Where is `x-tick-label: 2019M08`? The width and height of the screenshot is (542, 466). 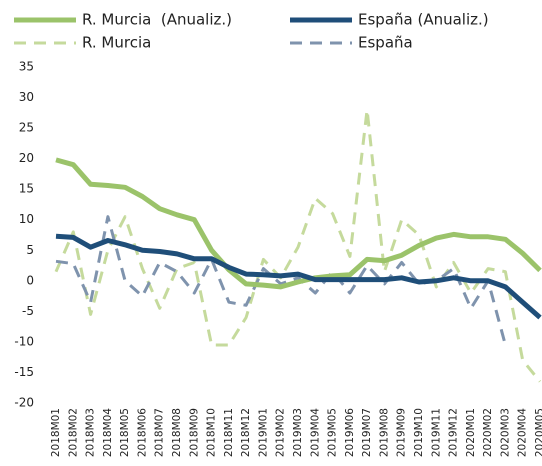
x-tick-label: 2019M08 is located at coordinates (384, 432).